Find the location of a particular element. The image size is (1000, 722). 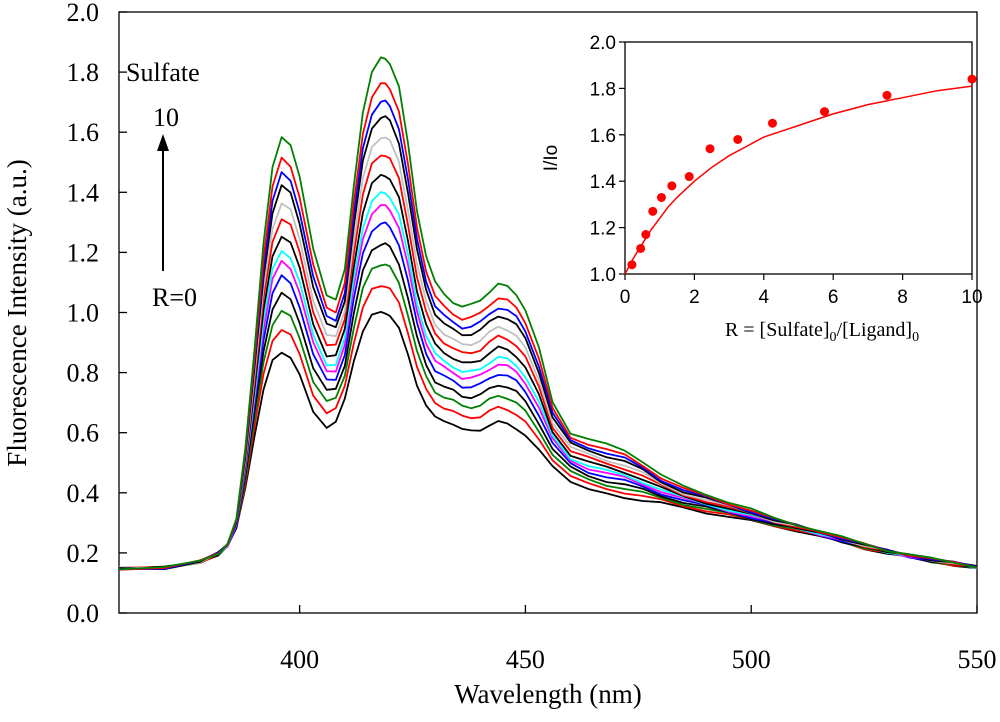

main-y-tick-label: 1.8 is located at coordinates (83, 72).